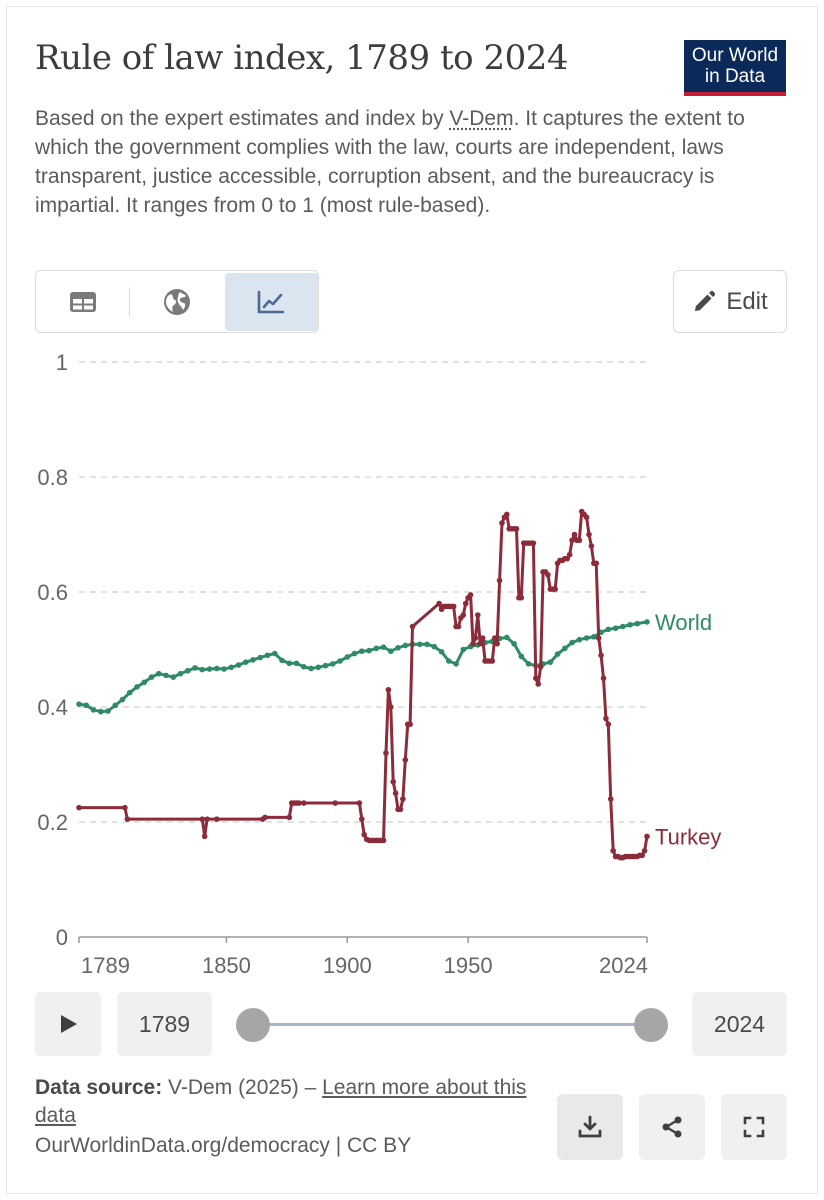  I want to click on y-tick-label: 1, so click(62, 362).